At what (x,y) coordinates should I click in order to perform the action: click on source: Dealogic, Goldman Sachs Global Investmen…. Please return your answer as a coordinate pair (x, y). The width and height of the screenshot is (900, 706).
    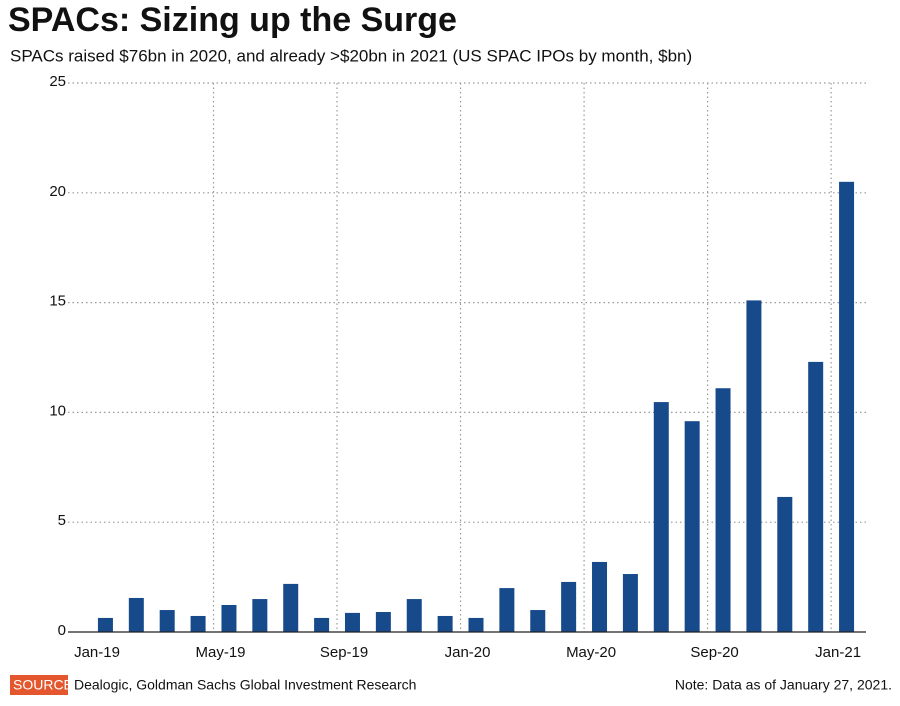
    Looking at the image, I should click on (245, 685).